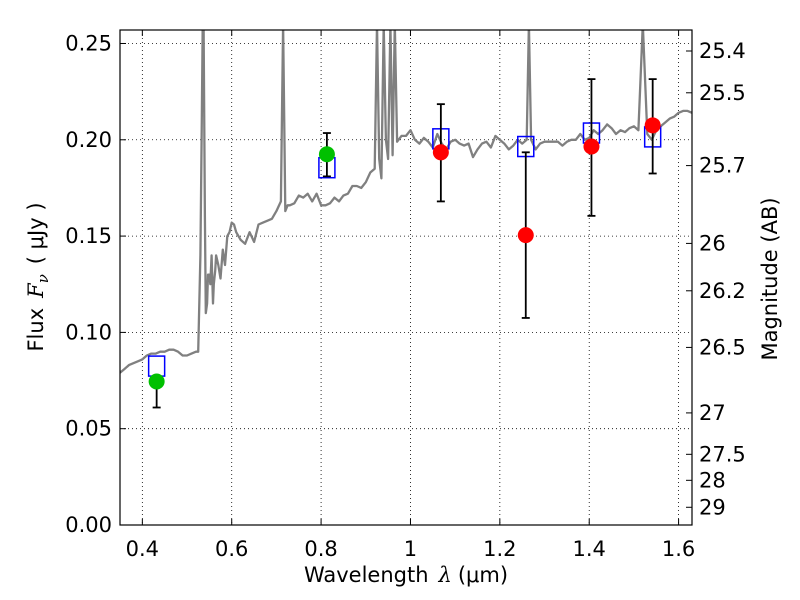 This screenshot has width=800, height=600. What do you see at coordinates (722, 51) in the screenshot?
I see `y2-tick-label: 25.4` at bounding box center [722, 51].